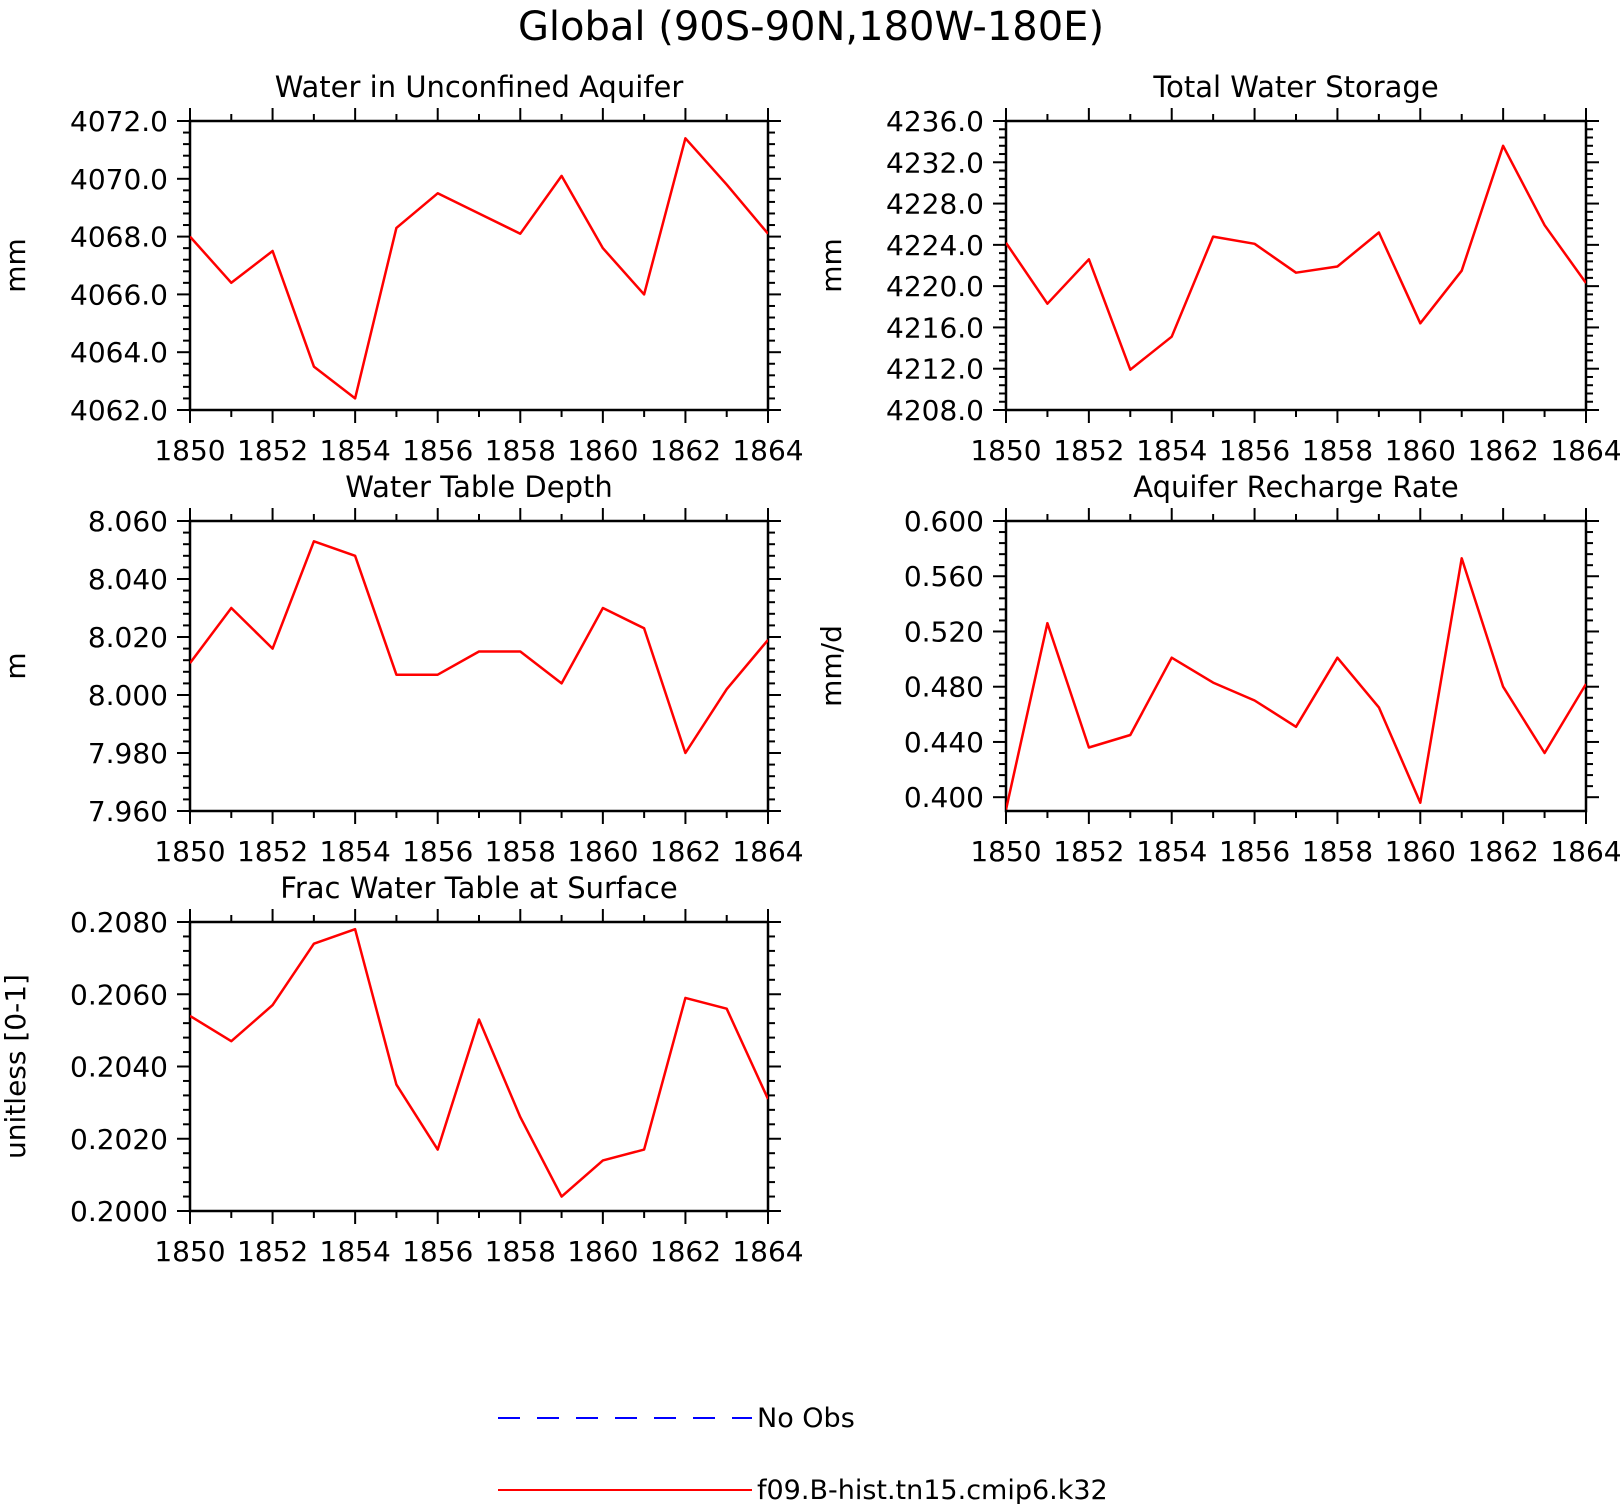  What do you see at coordinates (935, 286) in the screenshot?
I see `y-tick-label: 4220.0` at bounding box center [935, 286].